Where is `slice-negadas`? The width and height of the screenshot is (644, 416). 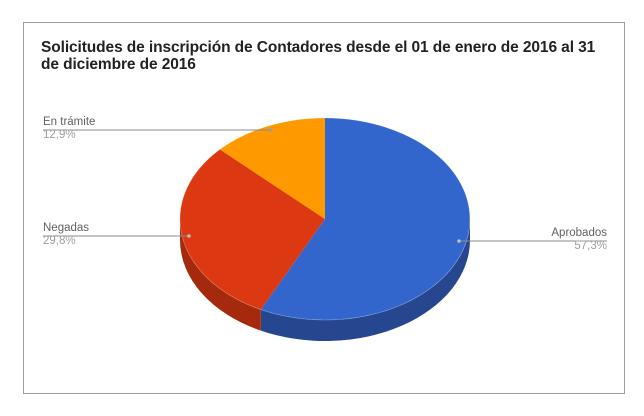 slice-negadas is located at coordinates (252, 229).